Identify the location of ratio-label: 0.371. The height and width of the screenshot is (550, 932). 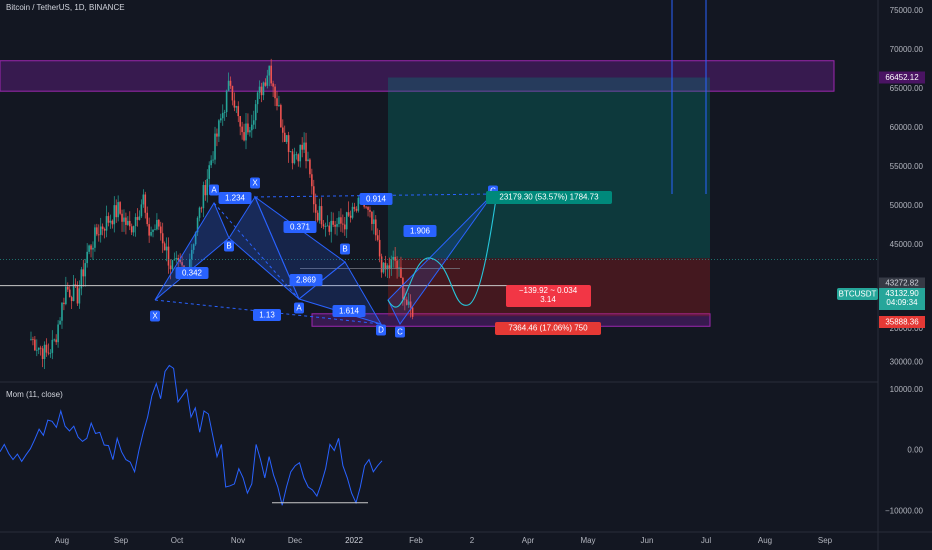
(300, 227).